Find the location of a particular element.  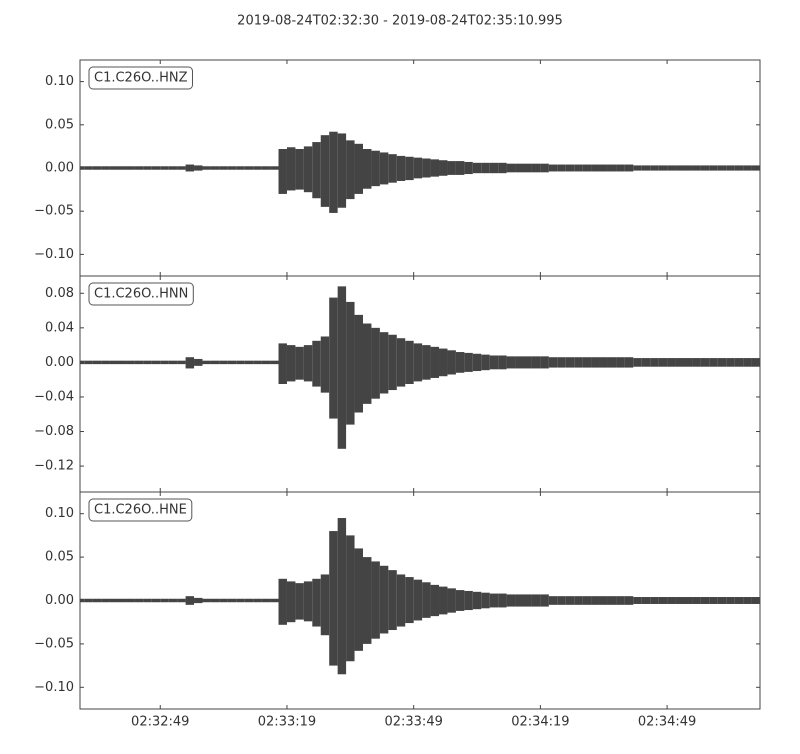

x-tick-label: 02:34:19 is located at coordinates (540, 722).